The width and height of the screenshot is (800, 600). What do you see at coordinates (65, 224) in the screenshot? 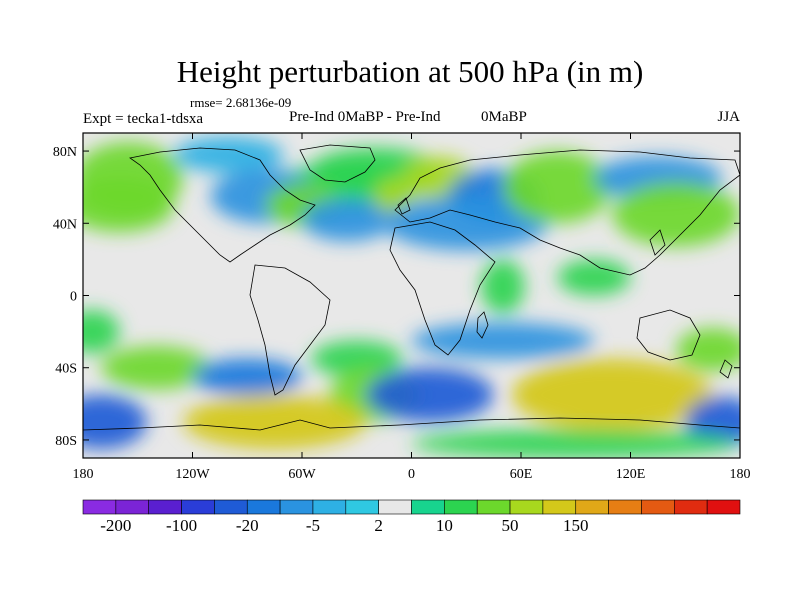
I see `y-tick-label: 40N` at bounding box center [65, 224].